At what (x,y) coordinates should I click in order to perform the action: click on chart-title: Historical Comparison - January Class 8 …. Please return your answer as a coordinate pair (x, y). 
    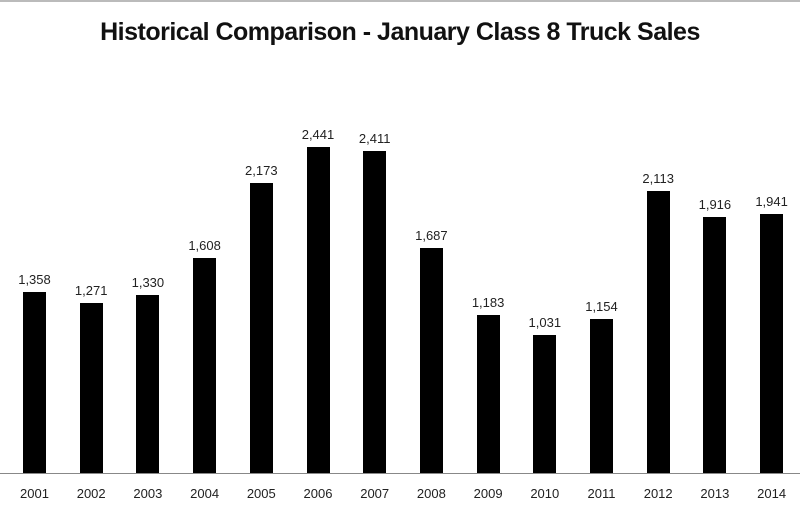
    Looking at the image, I should click on (400, 32).